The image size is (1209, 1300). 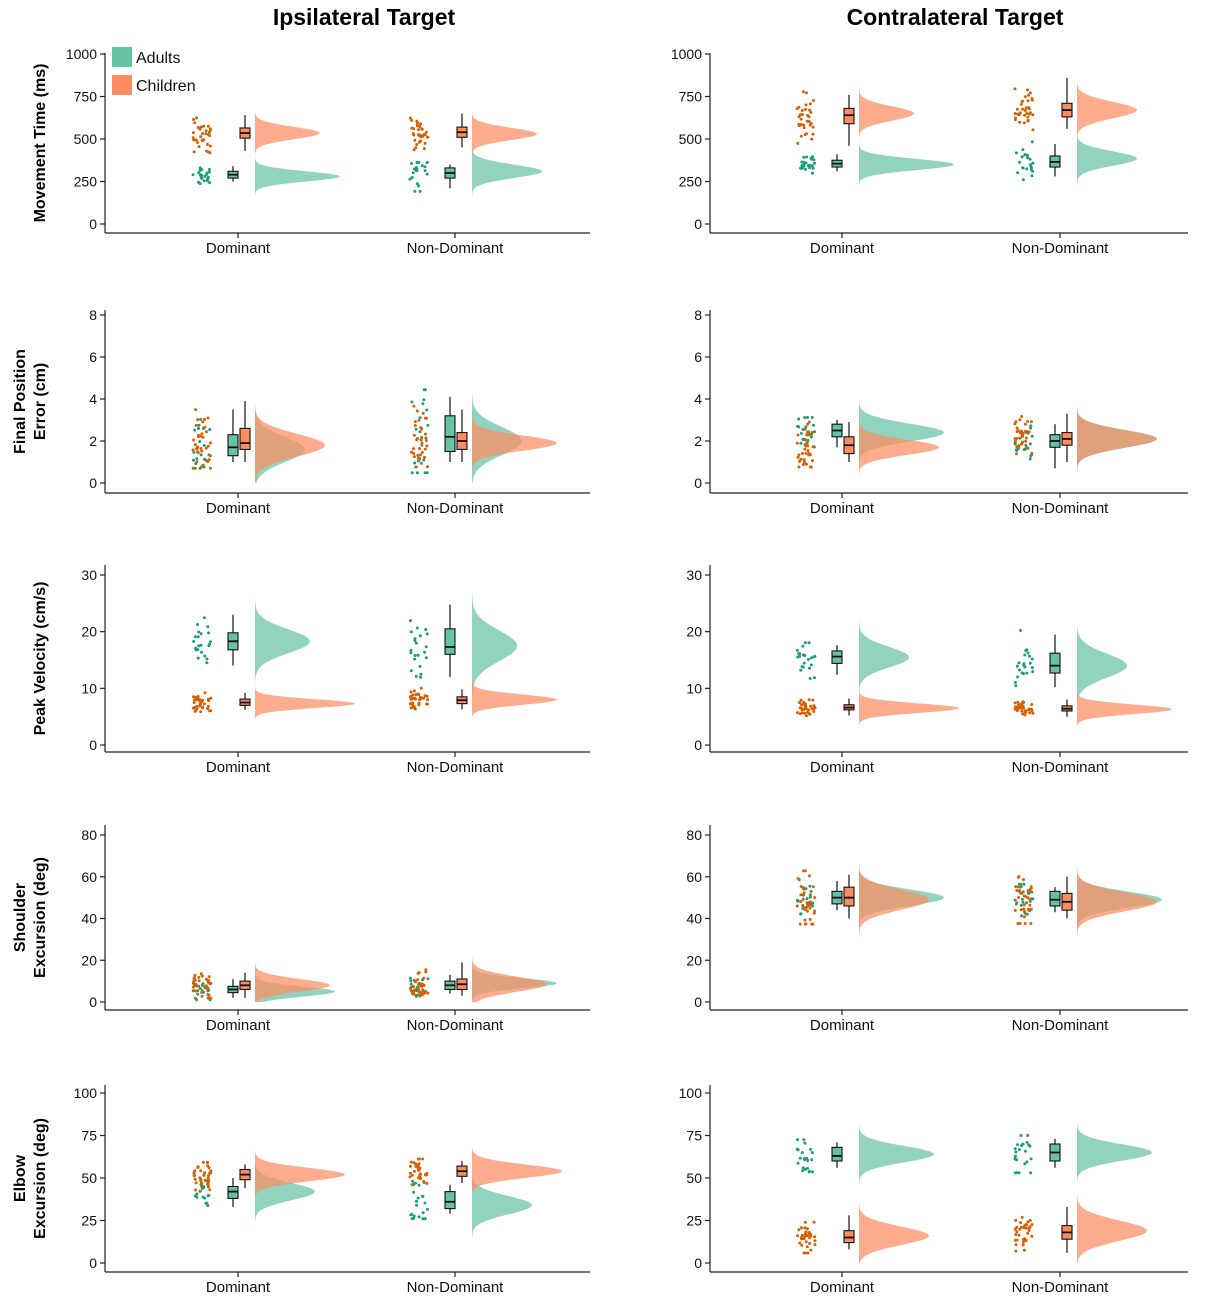 What do you see at coordinates (86, 97) in the screenshot?
I see `y-tick-label: 750` at bounding box center [86, 97].